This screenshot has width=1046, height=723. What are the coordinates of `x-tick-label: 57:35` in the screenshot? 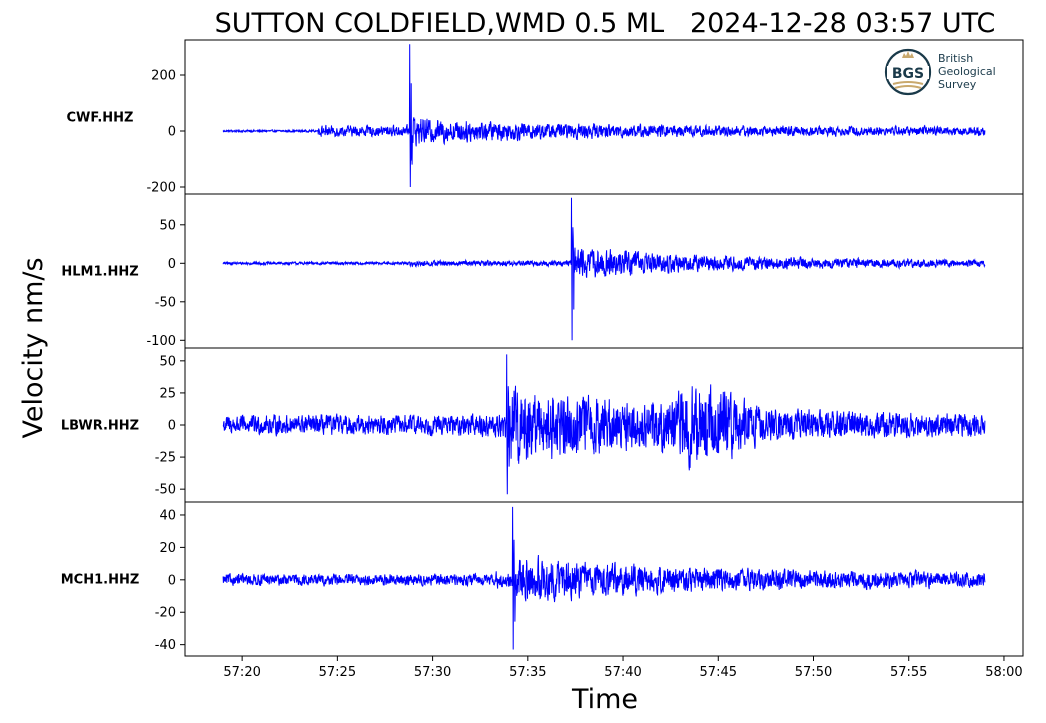 It's located at (527, 672).